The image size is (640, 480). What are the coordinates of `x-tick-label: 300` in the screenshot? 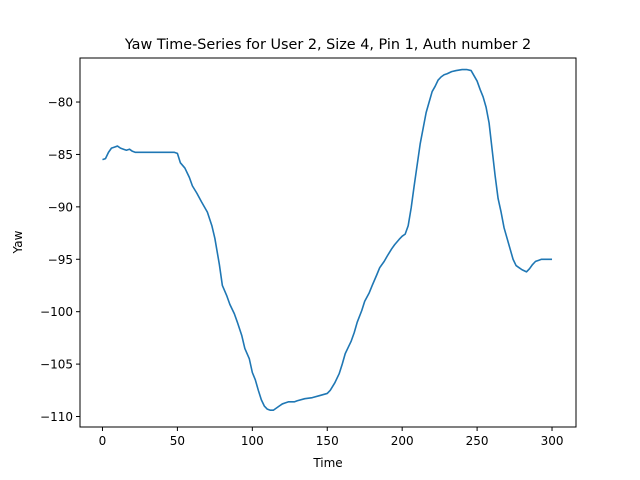 It's located at (552, 441).